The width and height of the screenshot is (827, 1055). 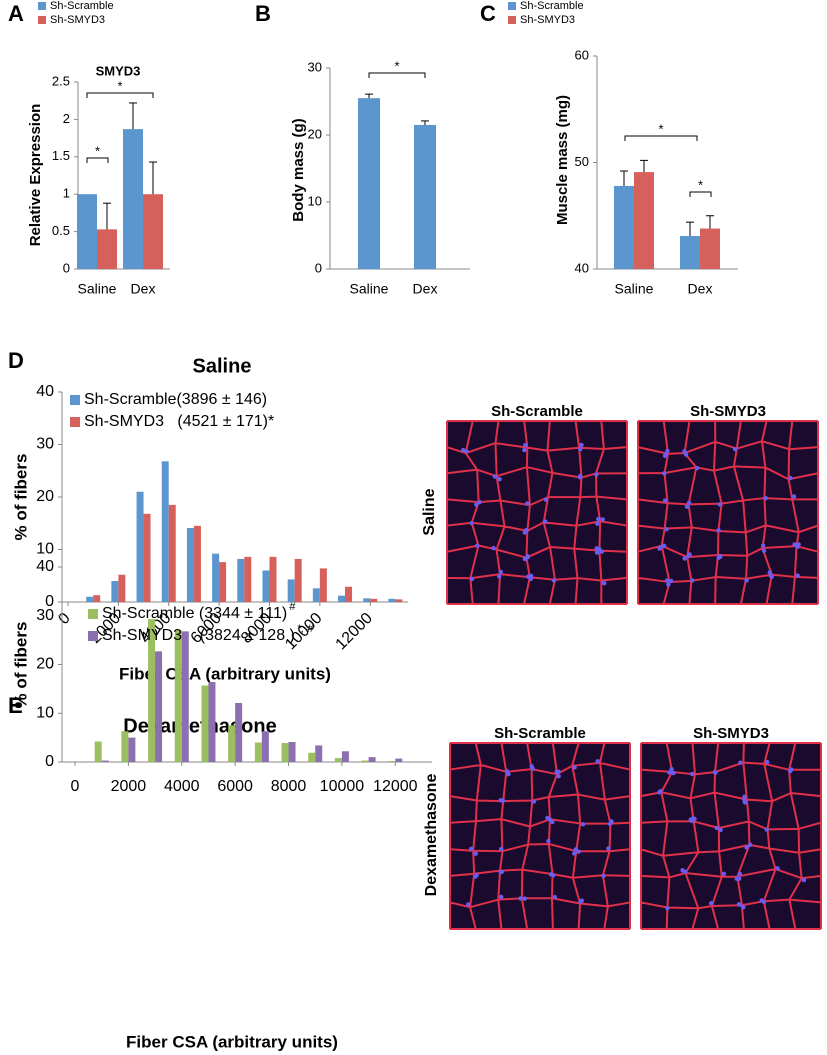 What do you see at coordinates (429, 511) in the screenshot?
I see `image-row-label: Saline` at bounding box center [429, 511].